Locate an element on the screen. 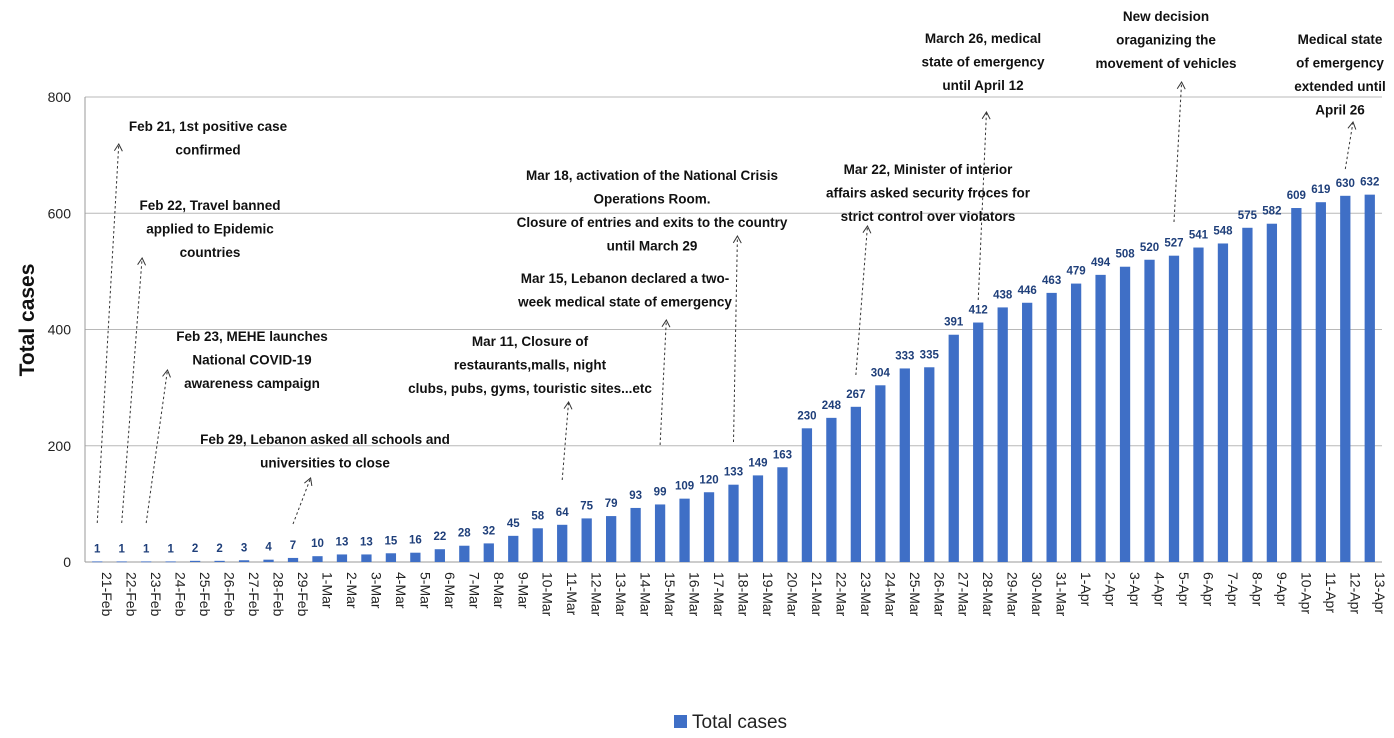 This screenshot has width=1394, height=738. x-tick-label: 24-Feb is located at coordinates (181, 594).